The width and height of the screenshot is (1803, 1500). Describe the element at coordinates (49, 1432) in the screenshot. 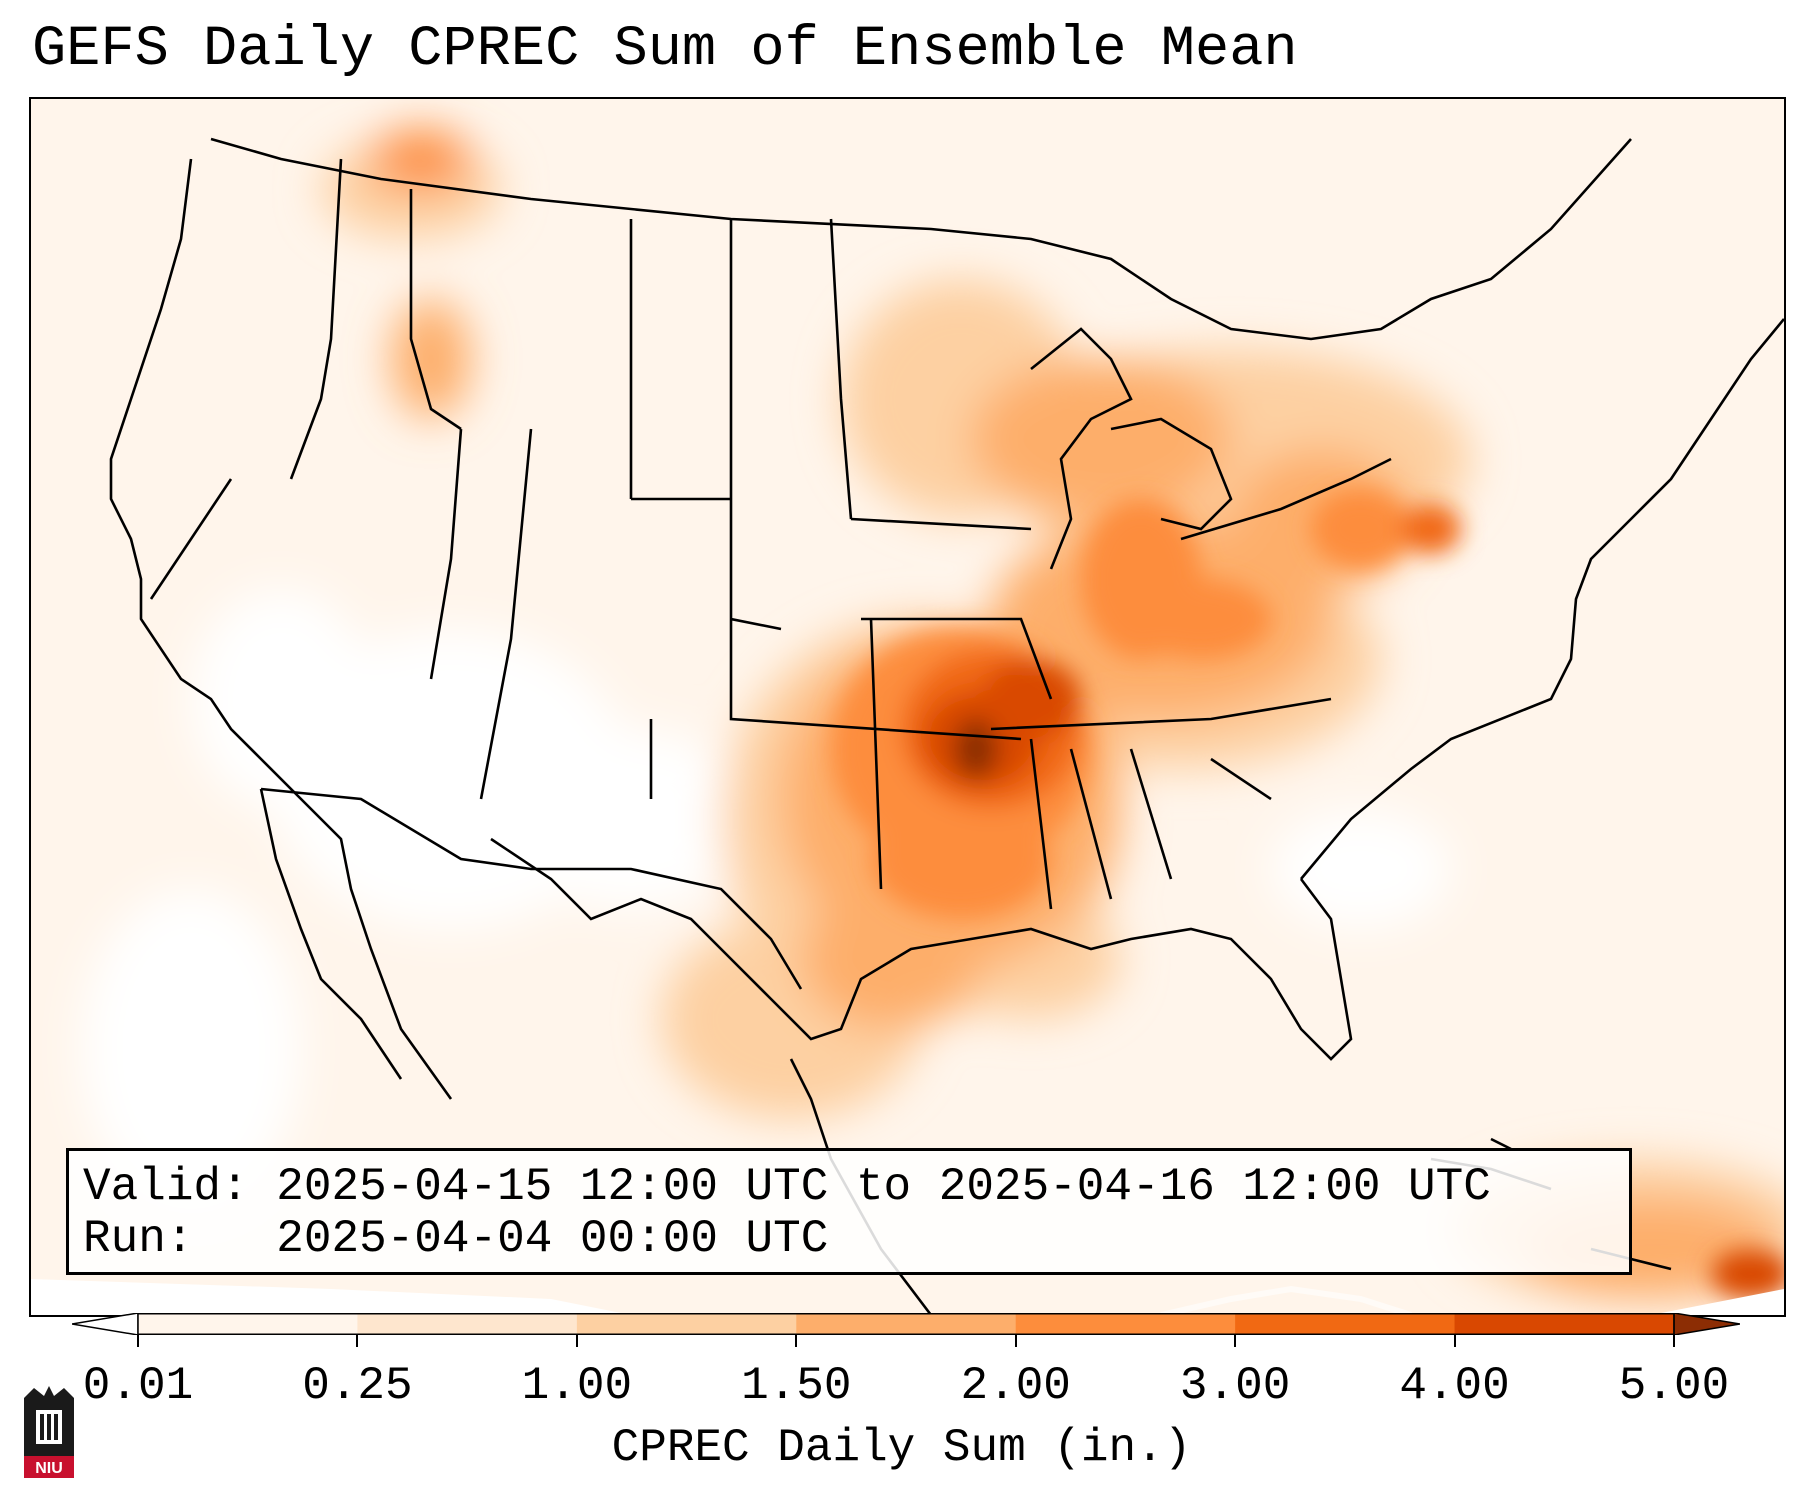

I see `niu-logo: NIU` at that location.